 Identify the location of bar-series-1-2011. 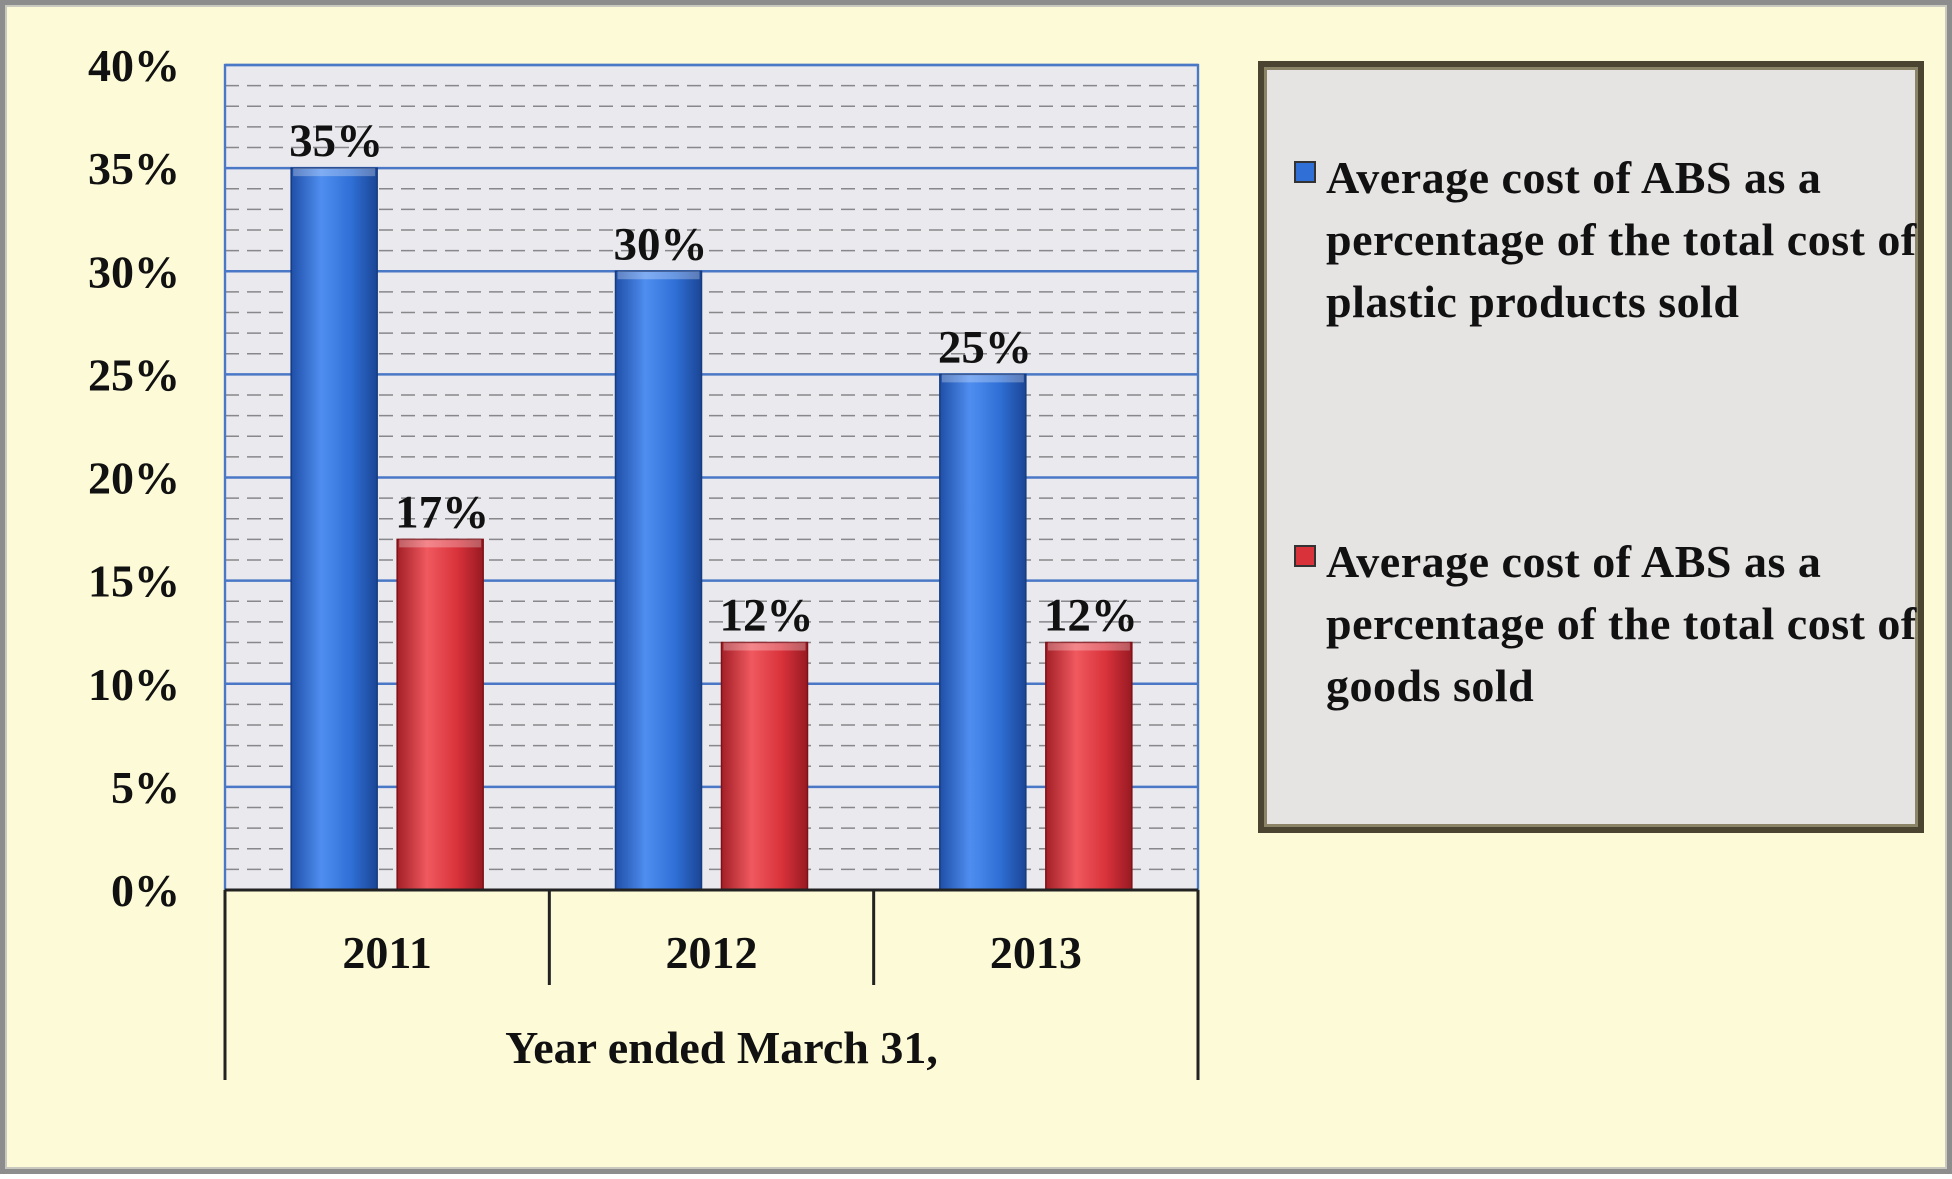
(334, 529).